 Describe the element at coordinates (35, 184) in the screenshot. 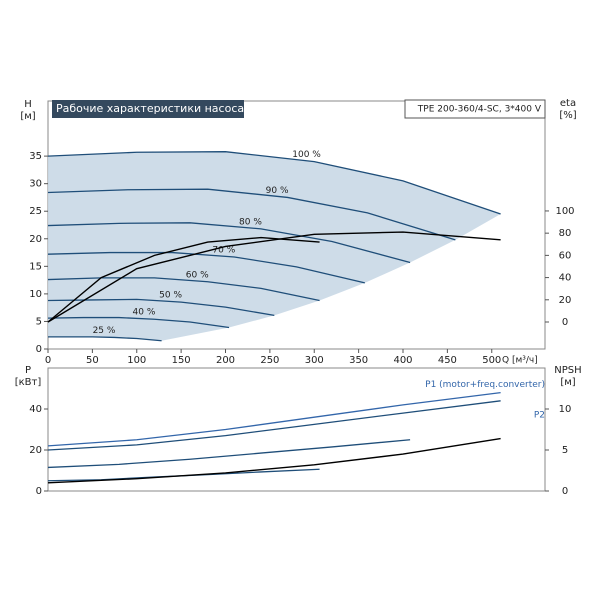

I see `y-tick-label: 30` at that location.